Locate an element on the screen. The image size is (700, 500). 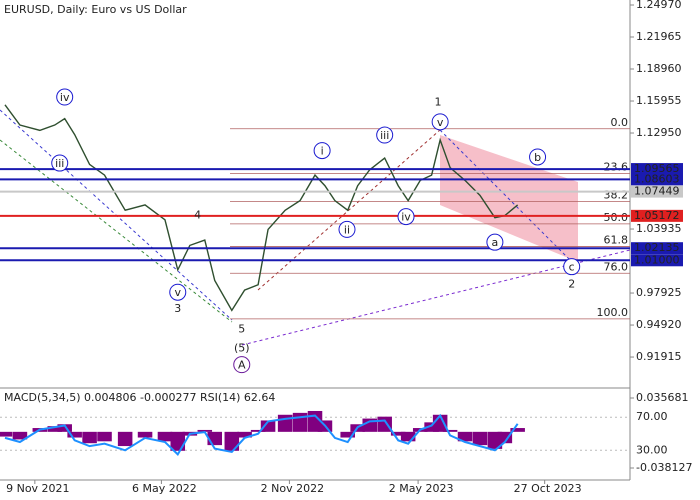
fib-label: 61.8 is located at coordinates (616, 239).